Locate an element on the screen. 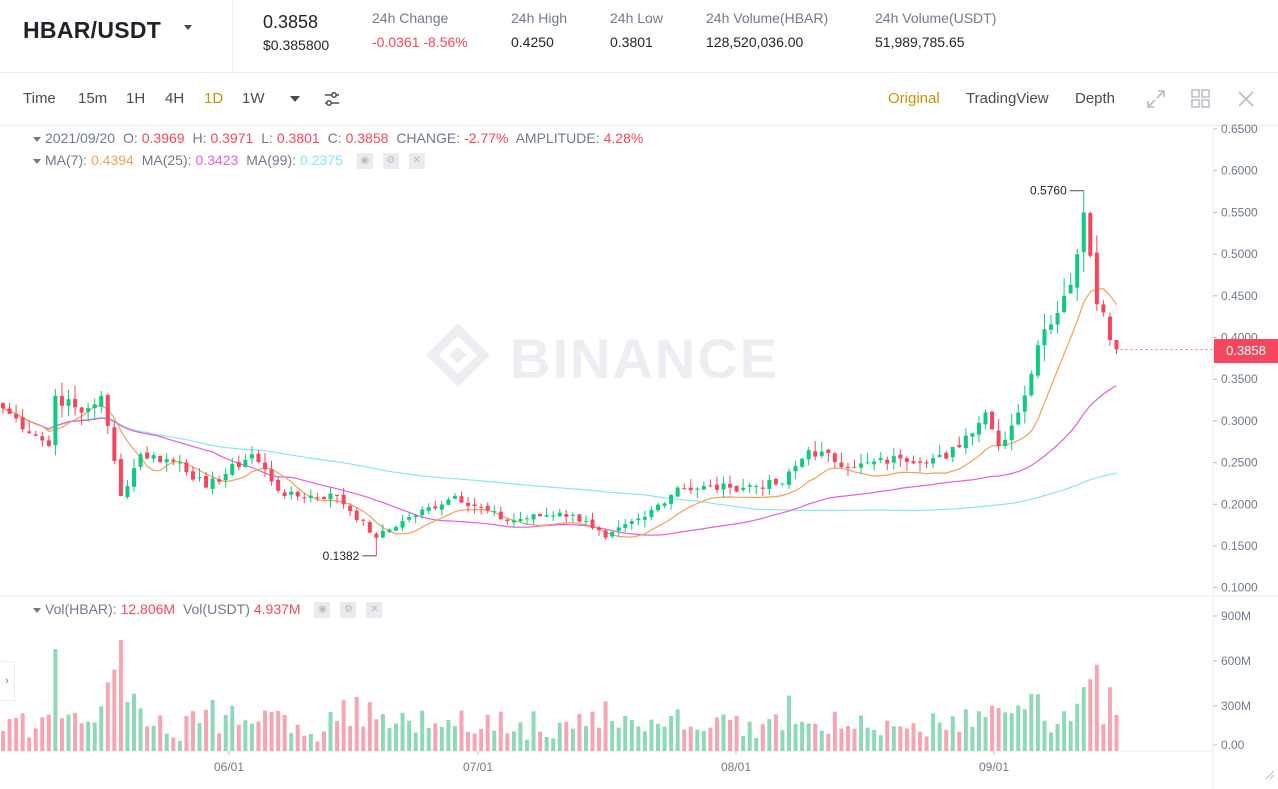  high-value: 0.3971 is located at coordinates (232, 138).